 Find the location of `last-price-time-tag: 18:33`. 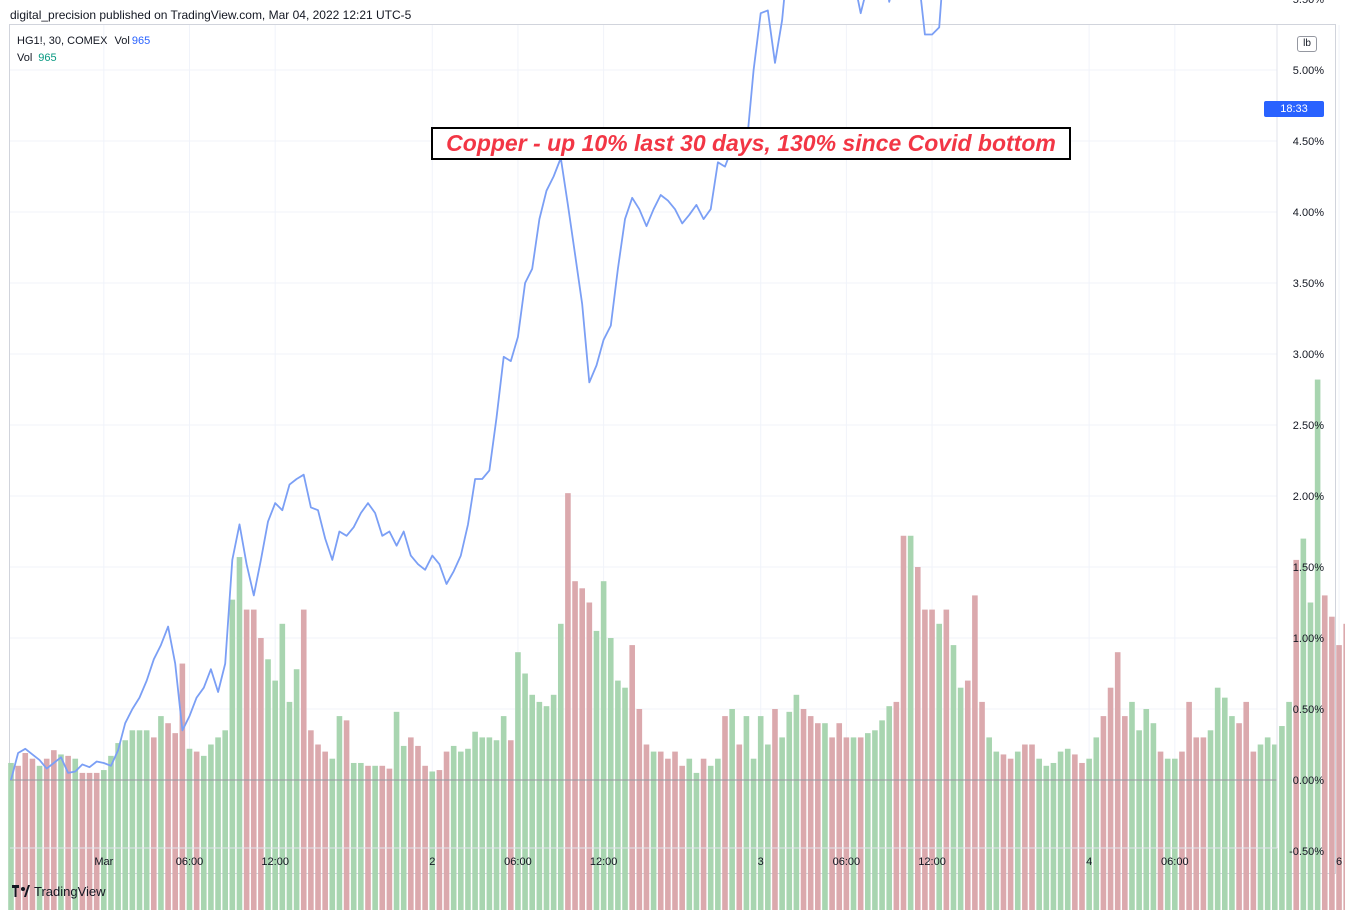

last-price-time-tag: 18:33 is located at coordinates (1294, 109).